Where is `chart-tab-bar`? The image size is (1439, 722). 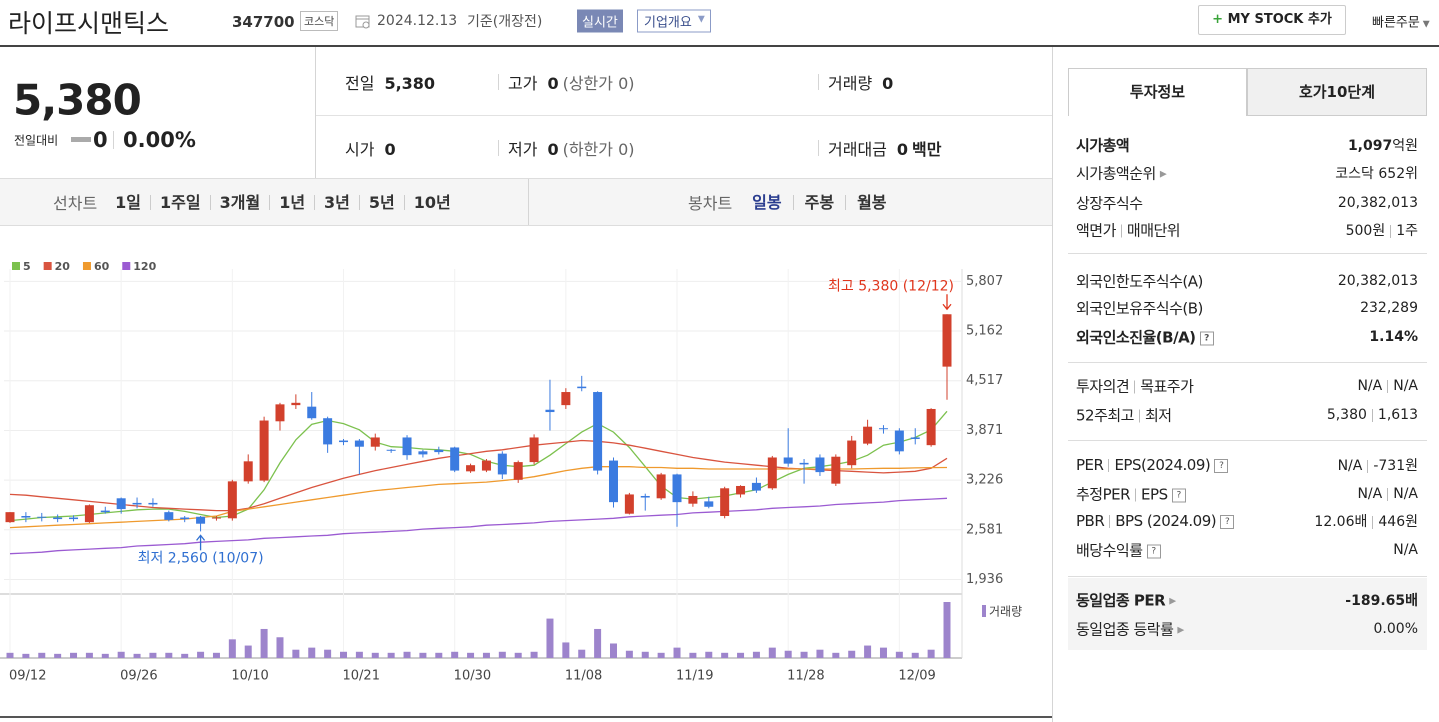 chart-tab-bar is located at coordinates (526, 202).